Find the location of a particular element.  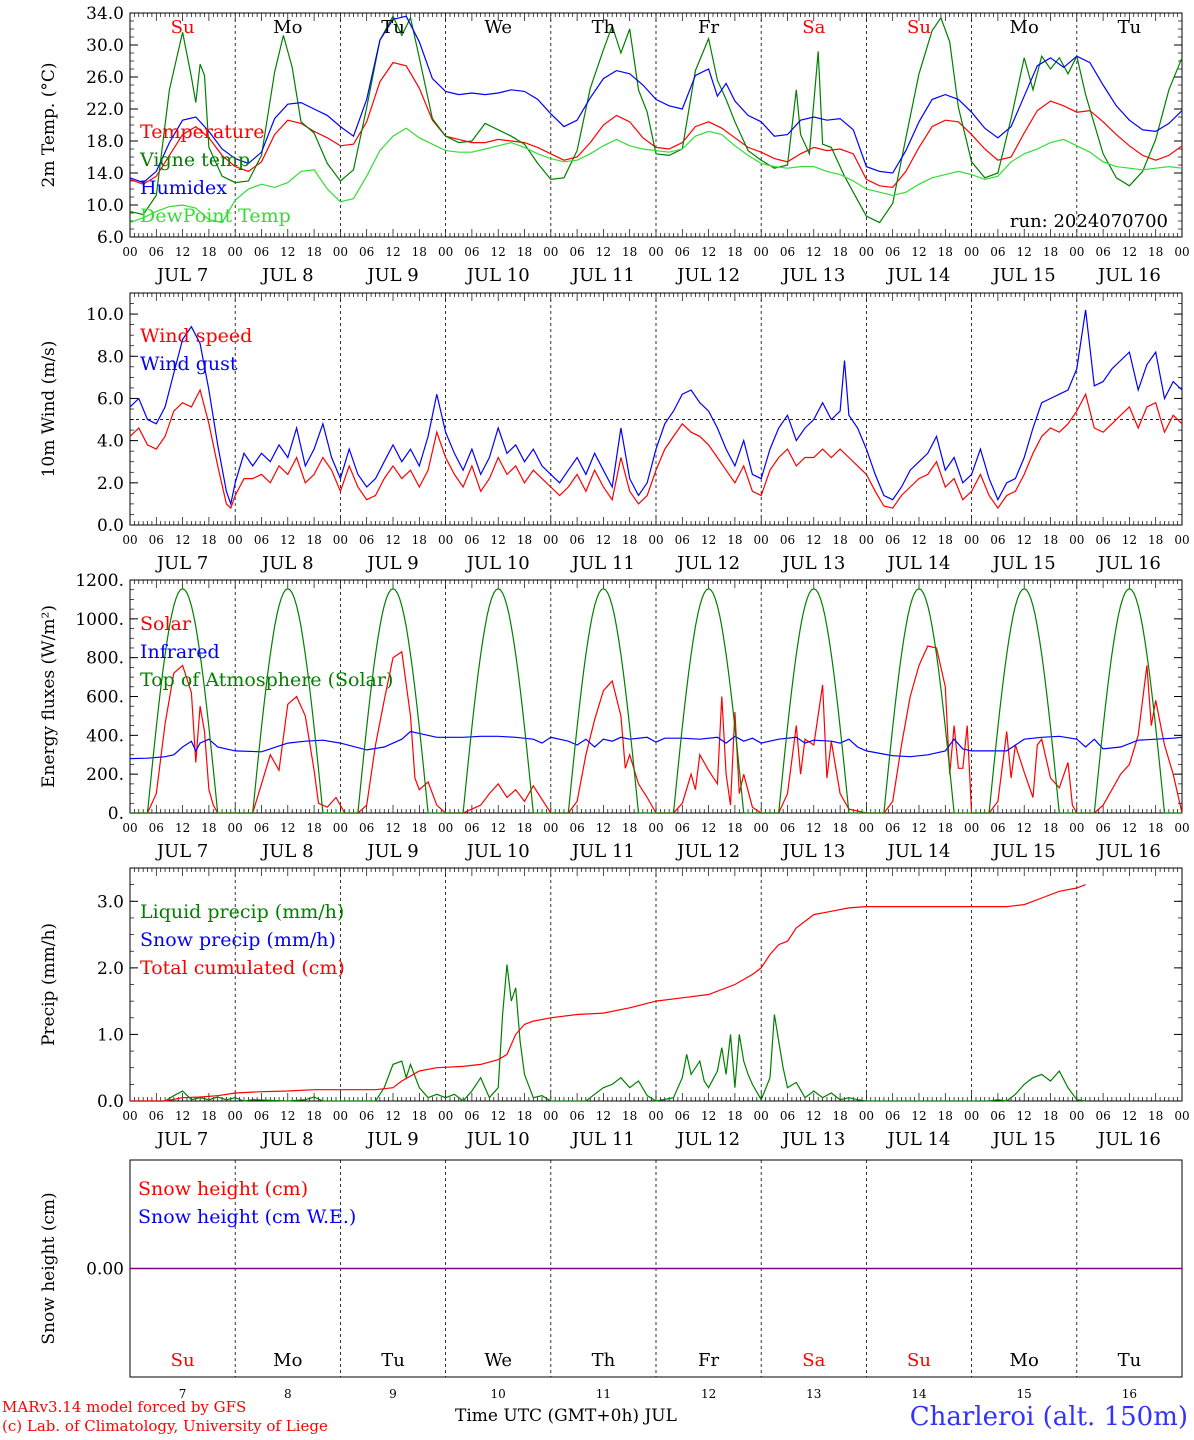

legend-entry: Humidex is located at coordinates (183, 188).